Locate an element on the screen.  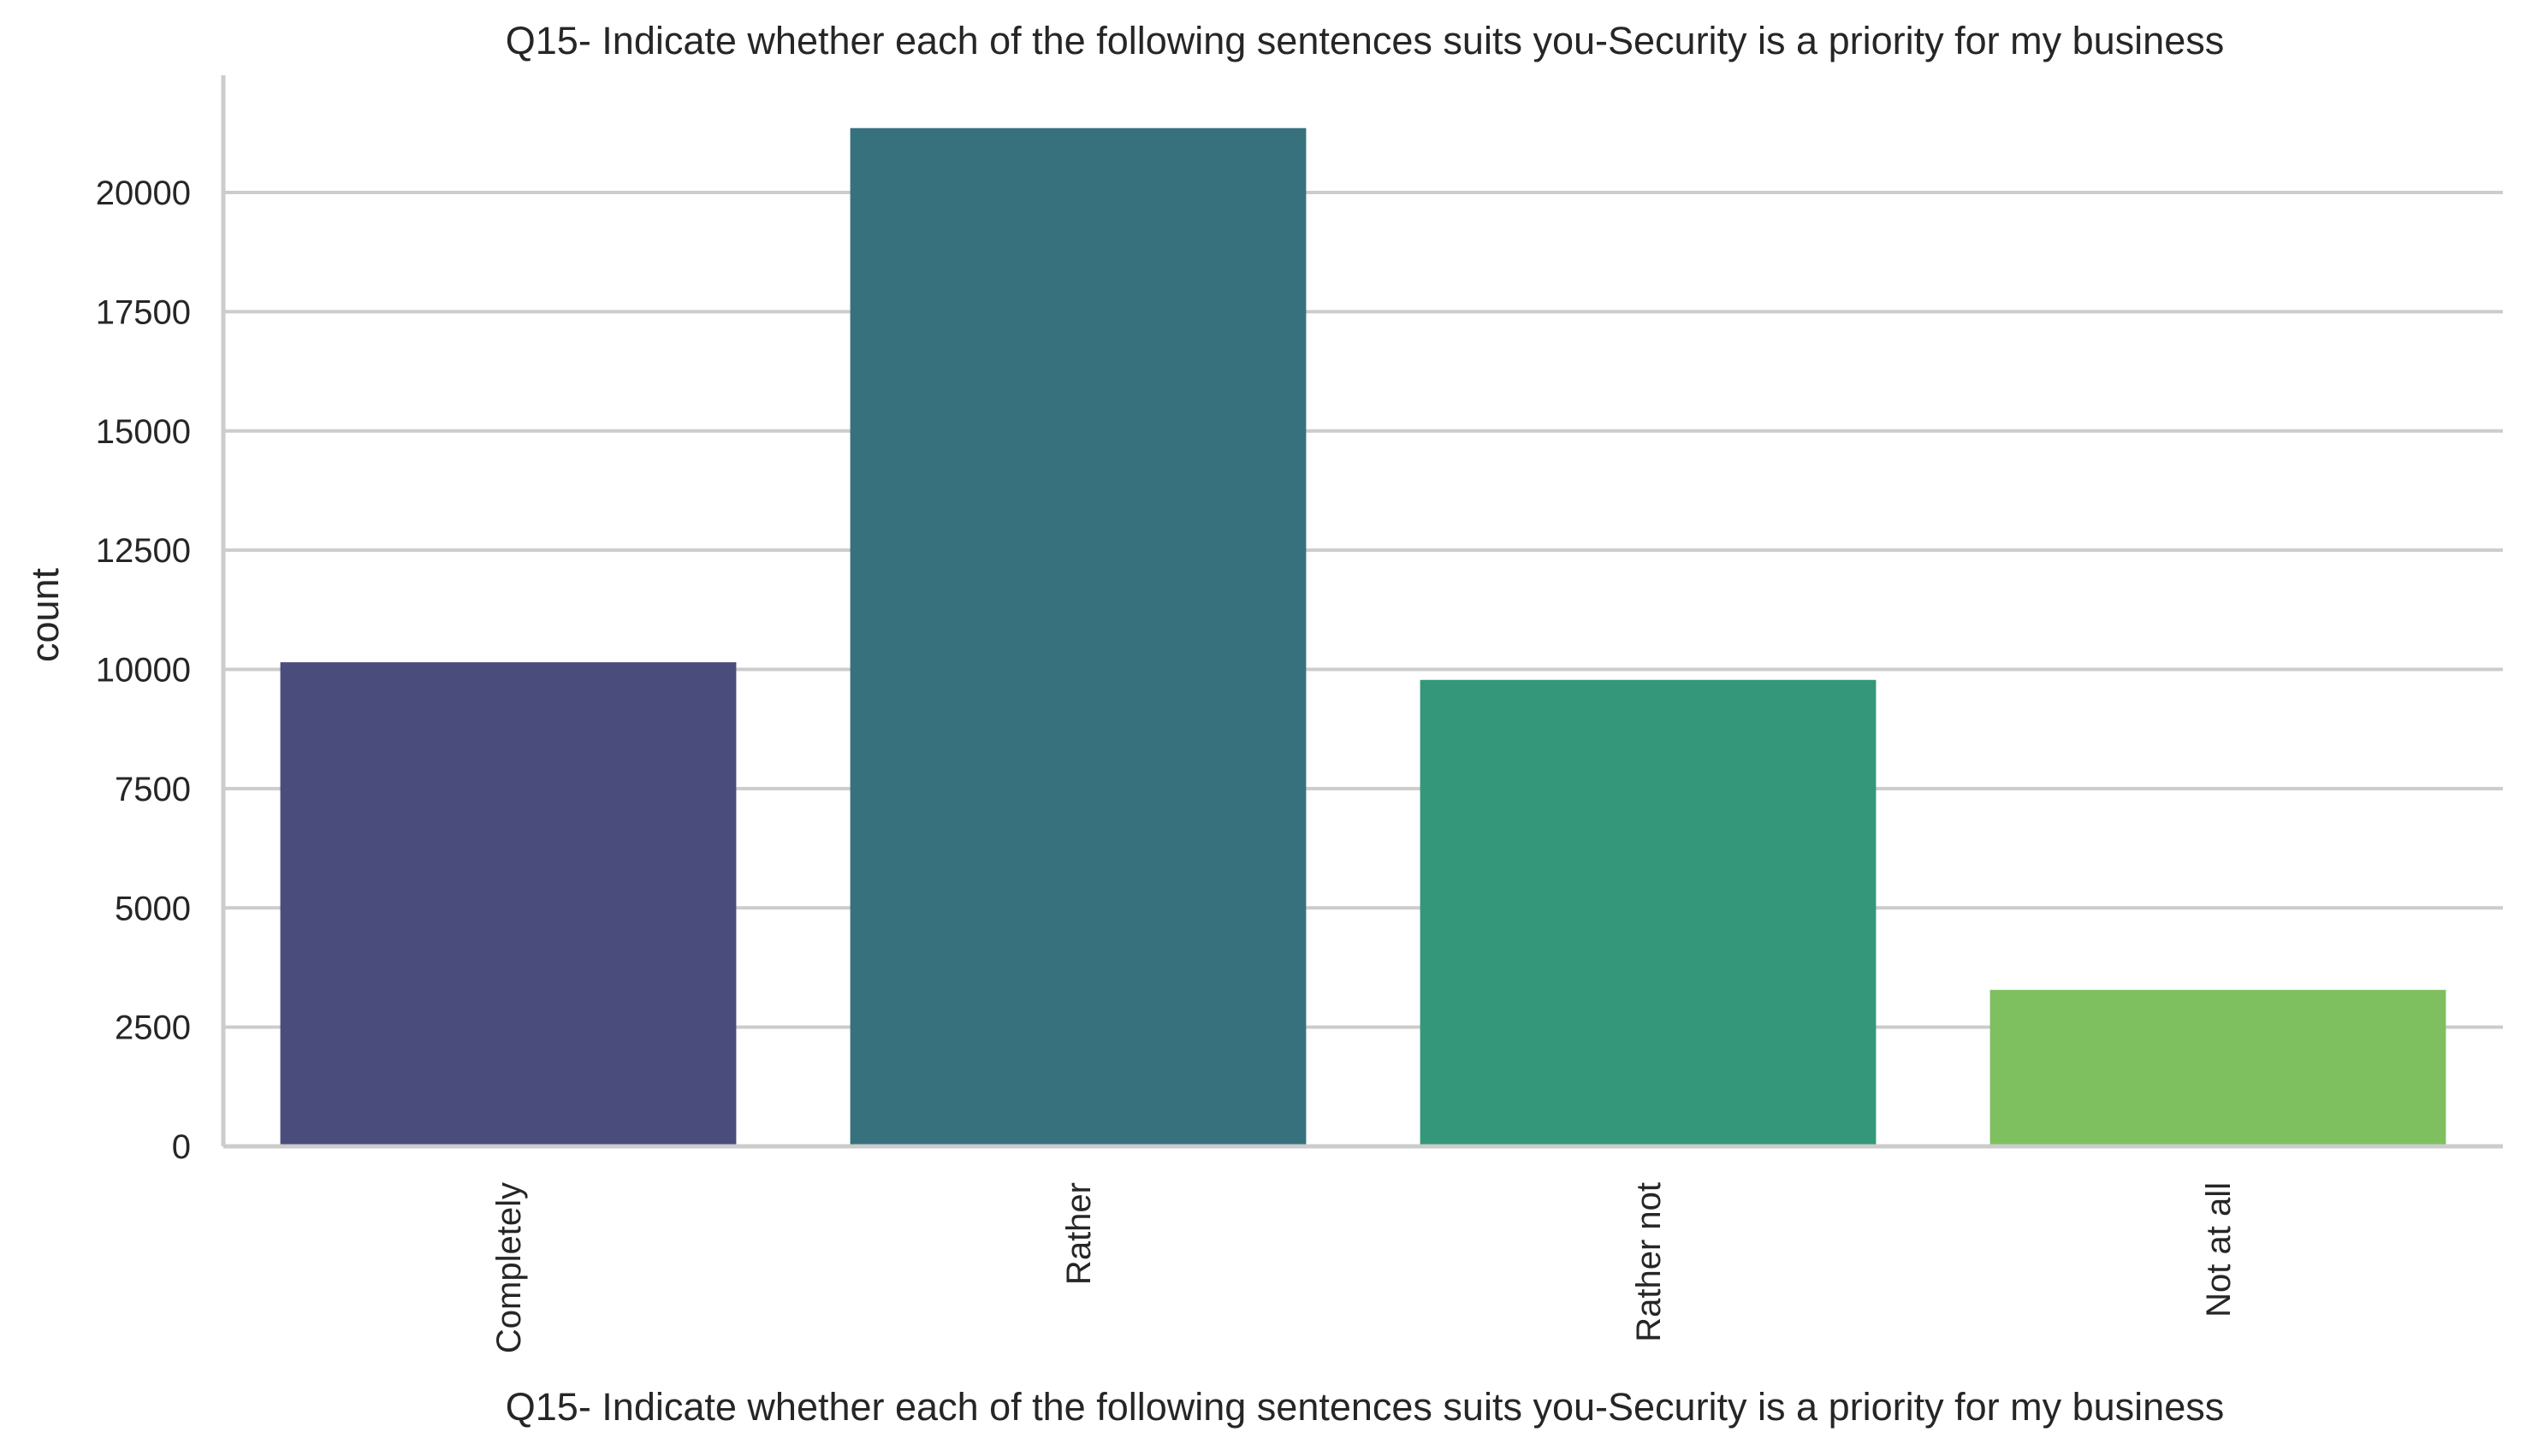
y-tick-label: 12500 is located at coordinates (143, 551).